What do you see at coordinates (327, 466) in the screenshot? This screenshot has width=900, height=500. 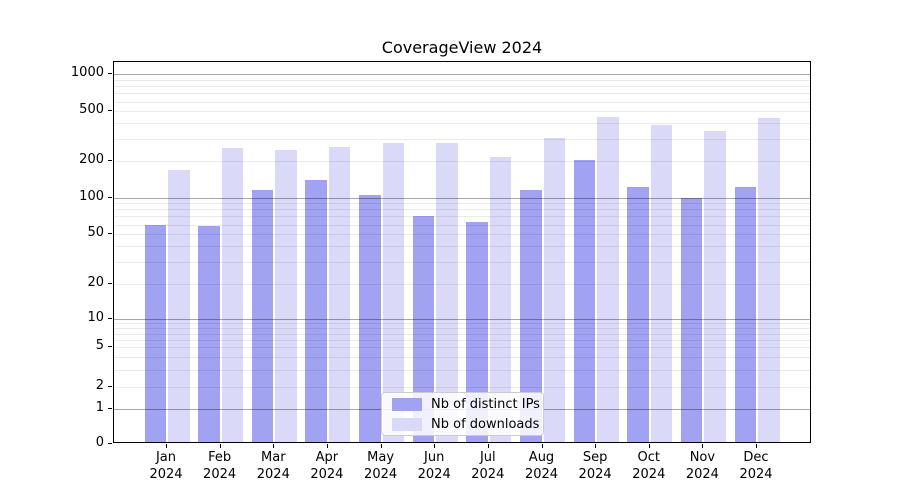 I see `x-tick-label-apr: Apr 2024` at bounding box center [327, 466].